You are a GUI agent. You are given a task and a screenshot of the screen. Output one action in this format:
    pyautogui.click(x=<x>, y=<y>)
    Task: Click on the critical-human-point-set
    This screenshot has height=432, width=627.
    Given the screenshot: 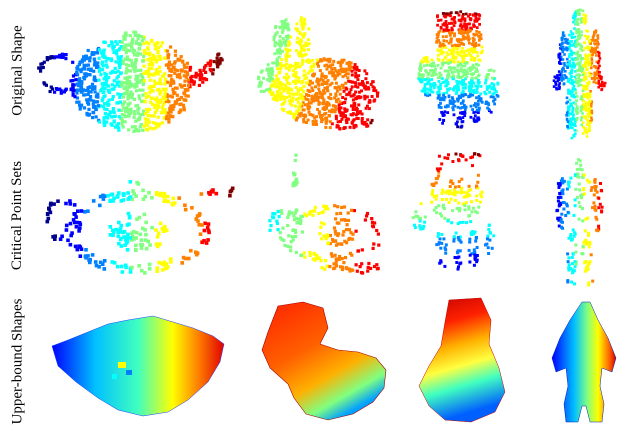 What is the action you would take?
    pyautogui.click(x=578, y=218)
    